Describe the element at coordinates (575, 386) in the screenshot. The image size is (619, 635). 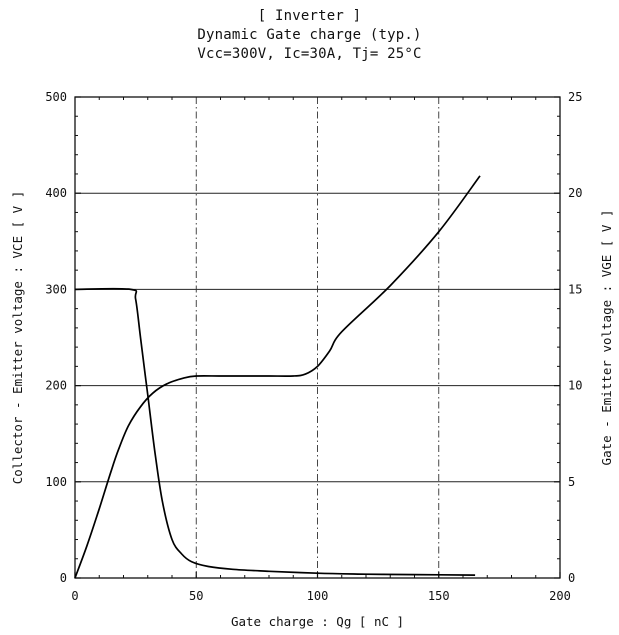
I see `y-right-tick-label: 10` at that location.